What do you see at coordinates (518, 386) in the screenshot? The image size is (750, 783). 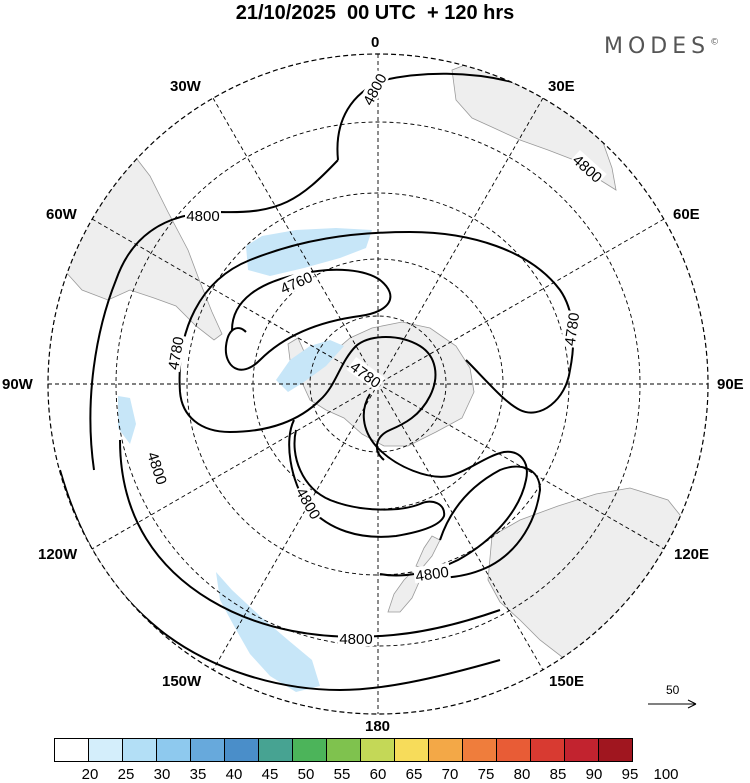 I see `contour-4780-inner` at bounding box center [518, 386].